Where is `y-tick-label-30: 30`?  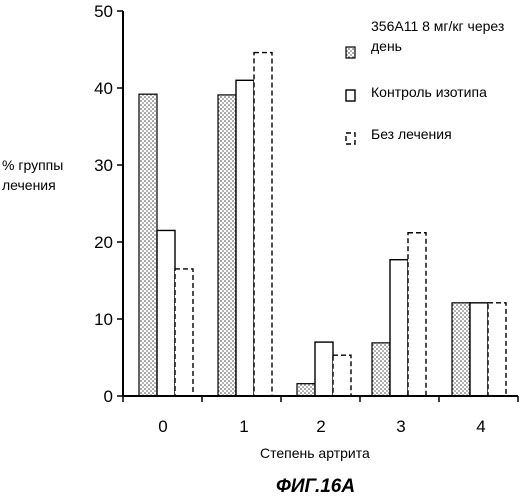 y-tick-label-30: 30 is located at coordinates (103, 165).